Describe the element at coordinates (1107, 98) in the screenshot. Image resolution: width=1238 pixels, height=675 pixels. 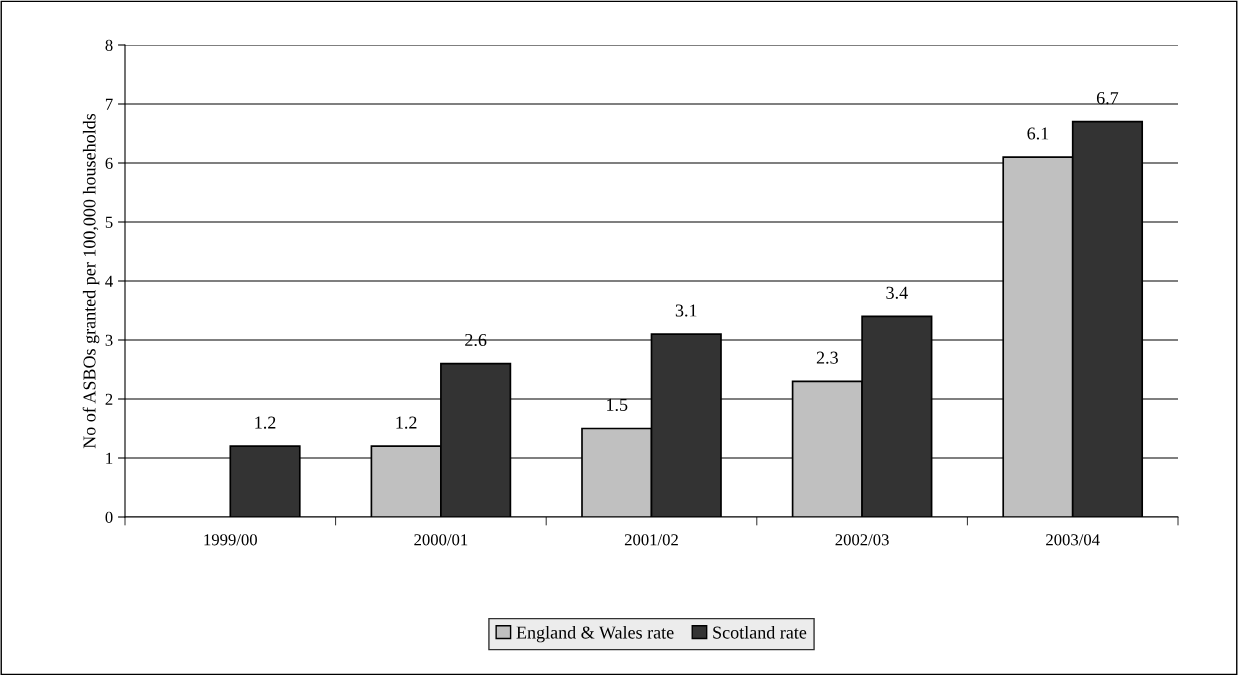
I see `data-label: 6.7` at that location.